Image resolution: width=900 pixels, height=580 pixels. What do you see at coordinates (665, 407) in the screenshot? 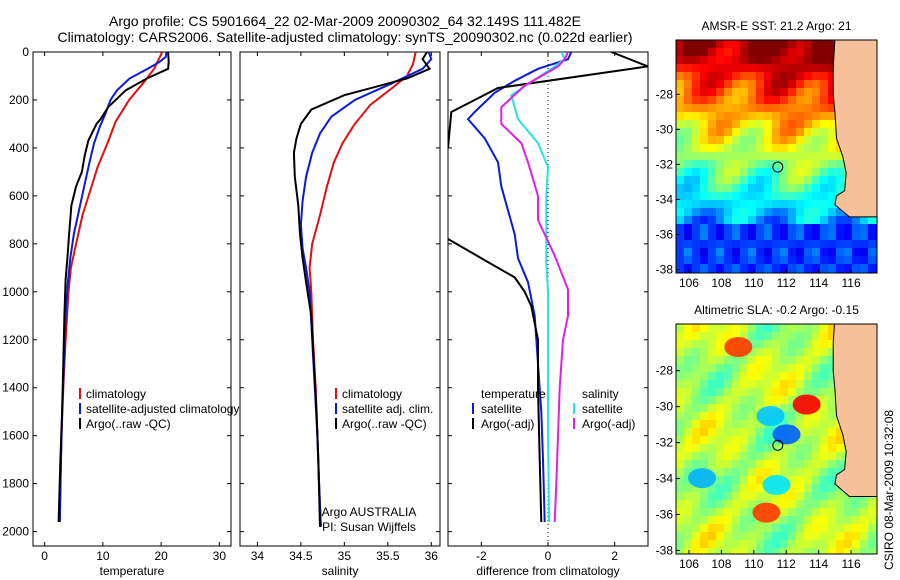
I see `map-y-tick-label: -30` at bounding box center [665, 407].